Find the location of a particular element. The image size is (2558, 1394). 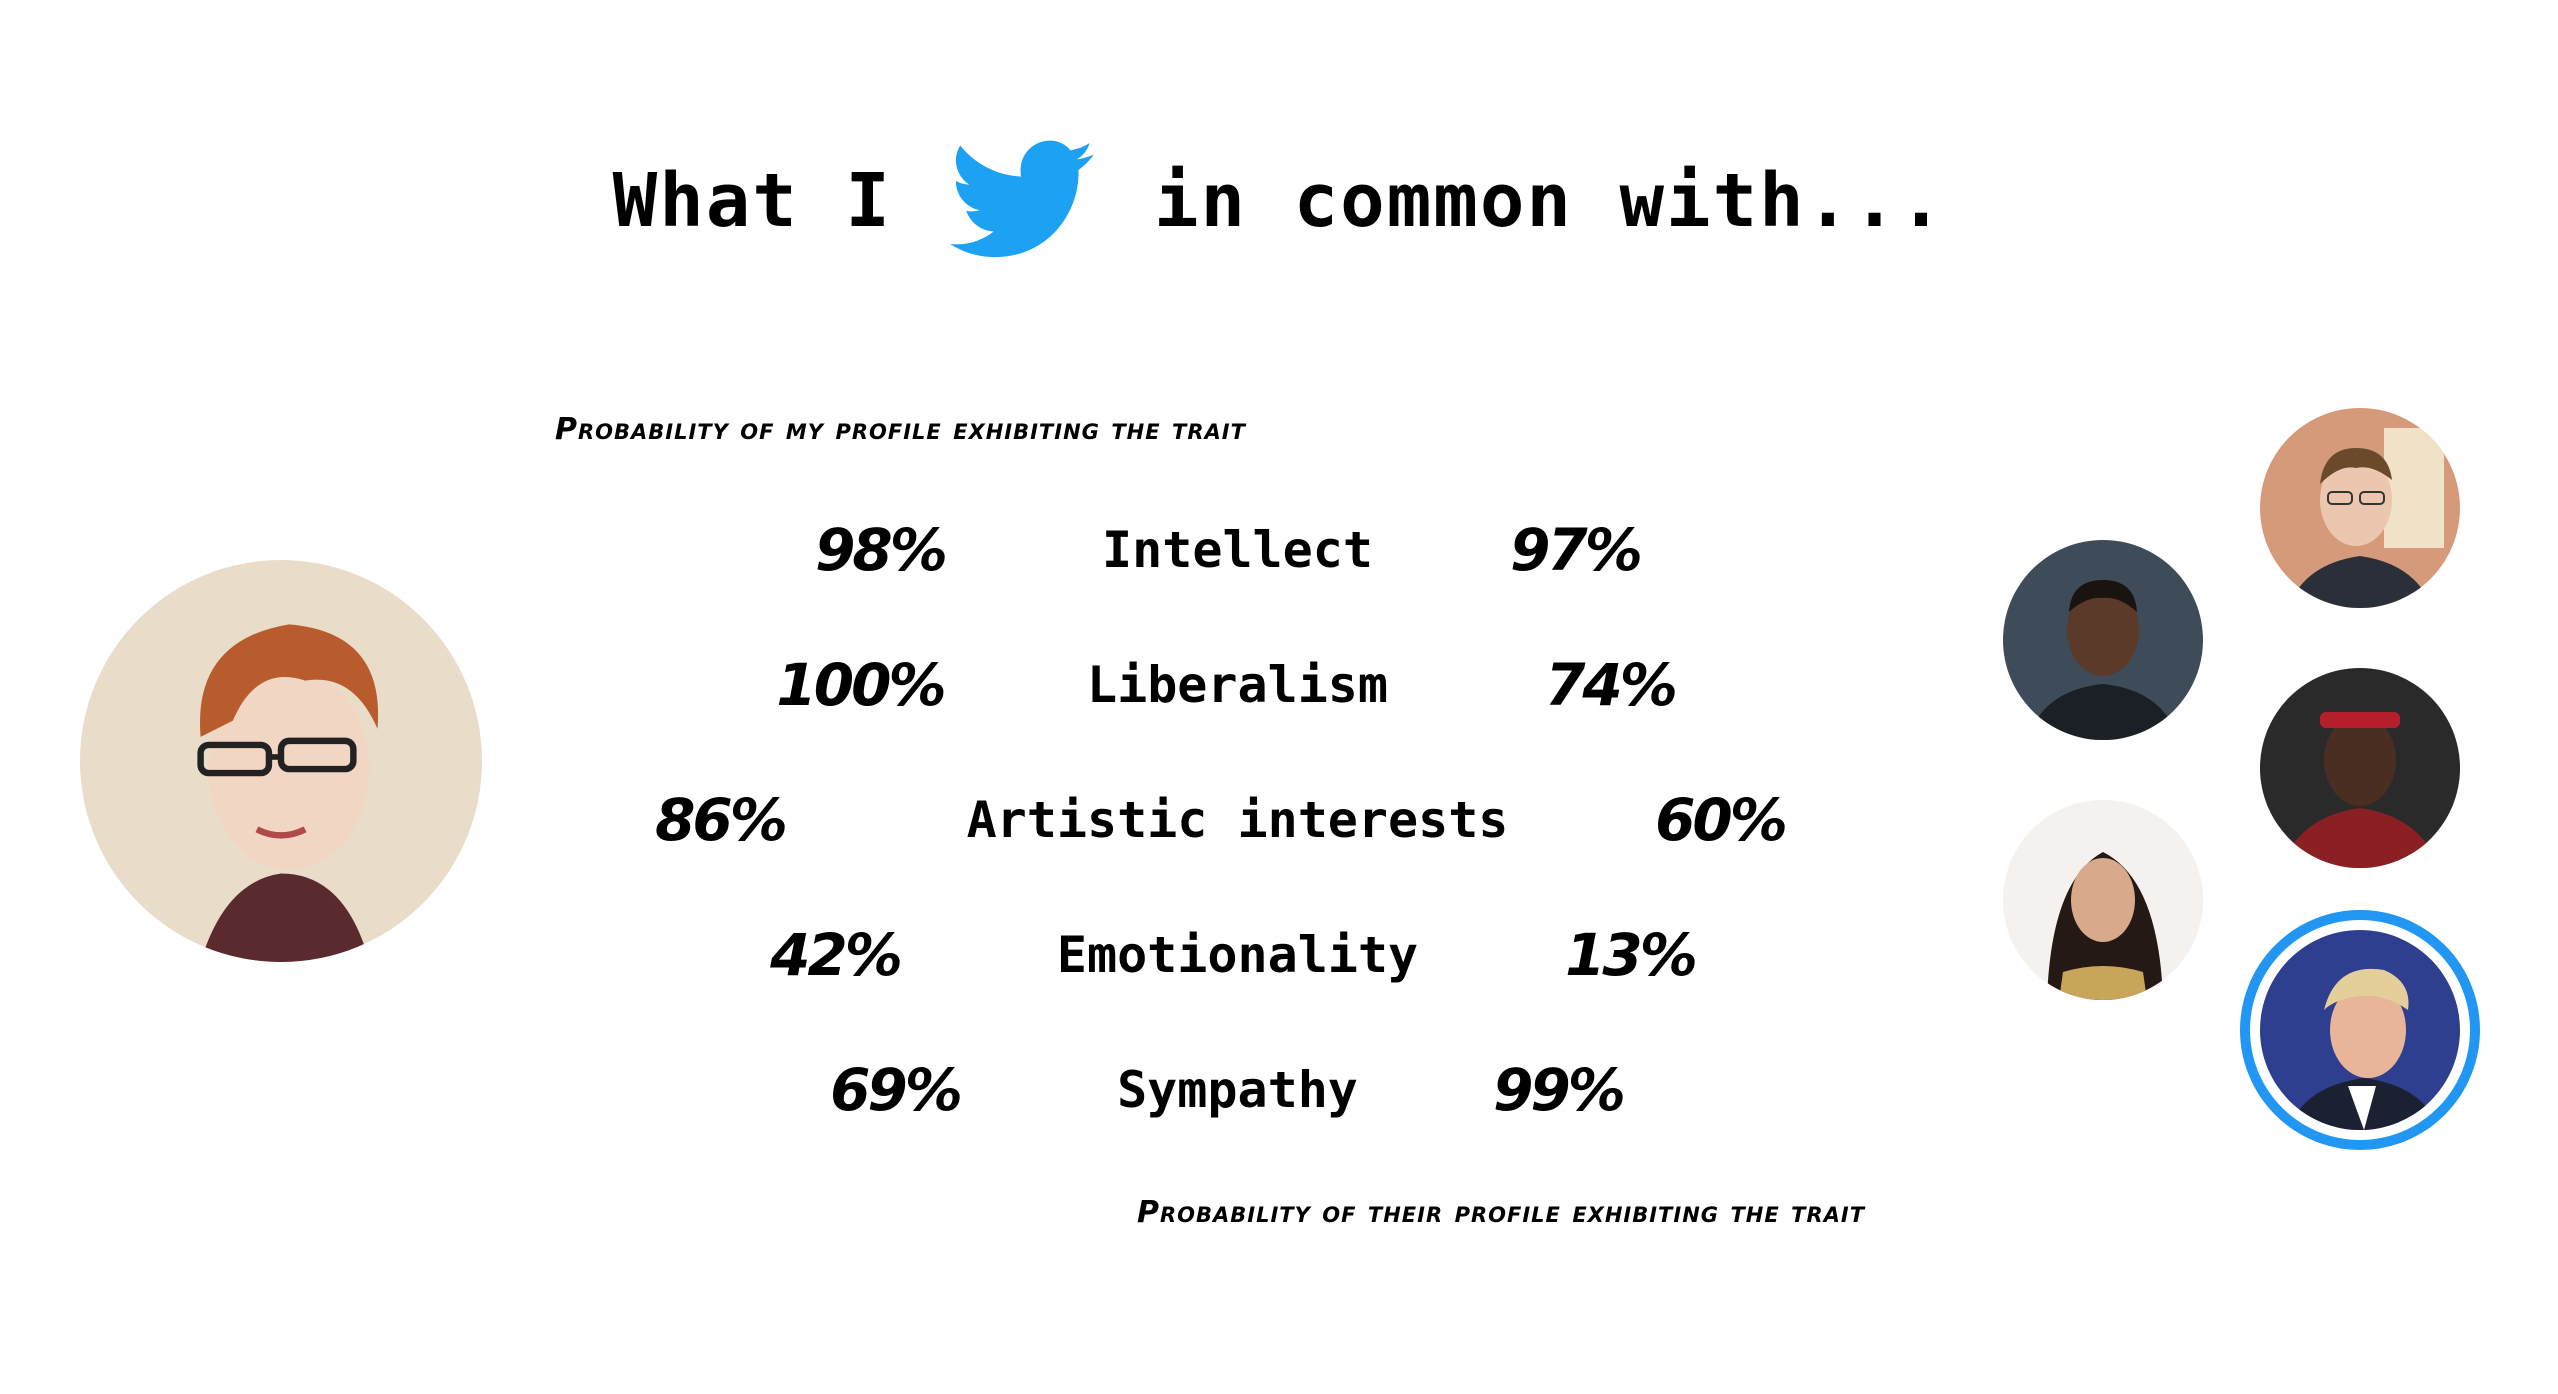

theirs-percent: 97% is located at coordinates (1576, 550).